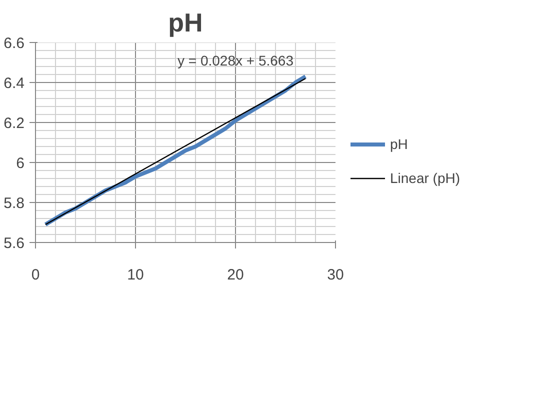 This screenshot has height=408, width=545. What do you see at coordinates (399, 144) in the screenshot?
I see `legend-label: pH` at bounding box center [399, 144].